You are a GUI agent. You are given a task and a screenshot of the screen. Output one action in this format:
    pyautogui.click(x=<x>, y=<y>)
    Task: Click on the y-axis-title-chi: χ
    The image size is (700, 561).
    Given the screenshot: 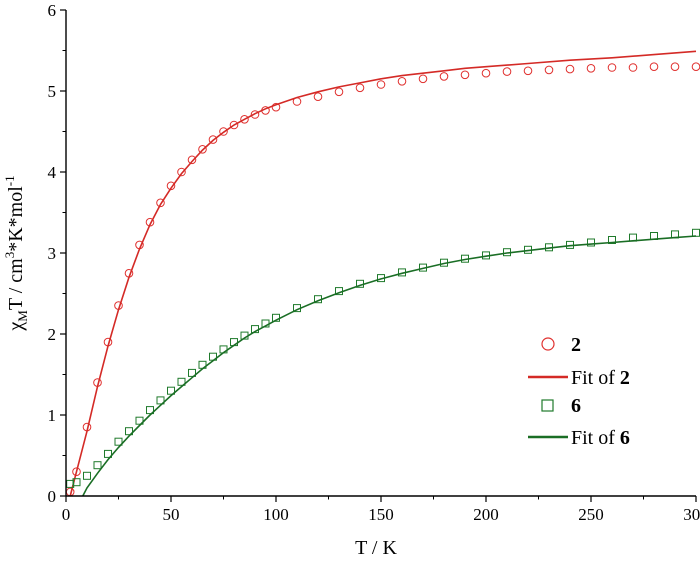 What is the action you would take?
    pyautogui.click(x=16, y=327)
    